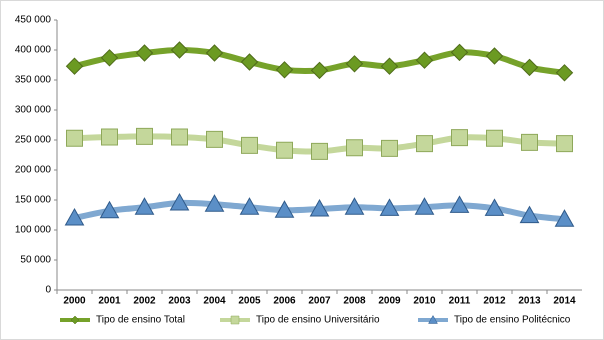  Describe the element at coordinates (33, 140) in the screenshot. I see `y-tick-label: 250 000` at that location.